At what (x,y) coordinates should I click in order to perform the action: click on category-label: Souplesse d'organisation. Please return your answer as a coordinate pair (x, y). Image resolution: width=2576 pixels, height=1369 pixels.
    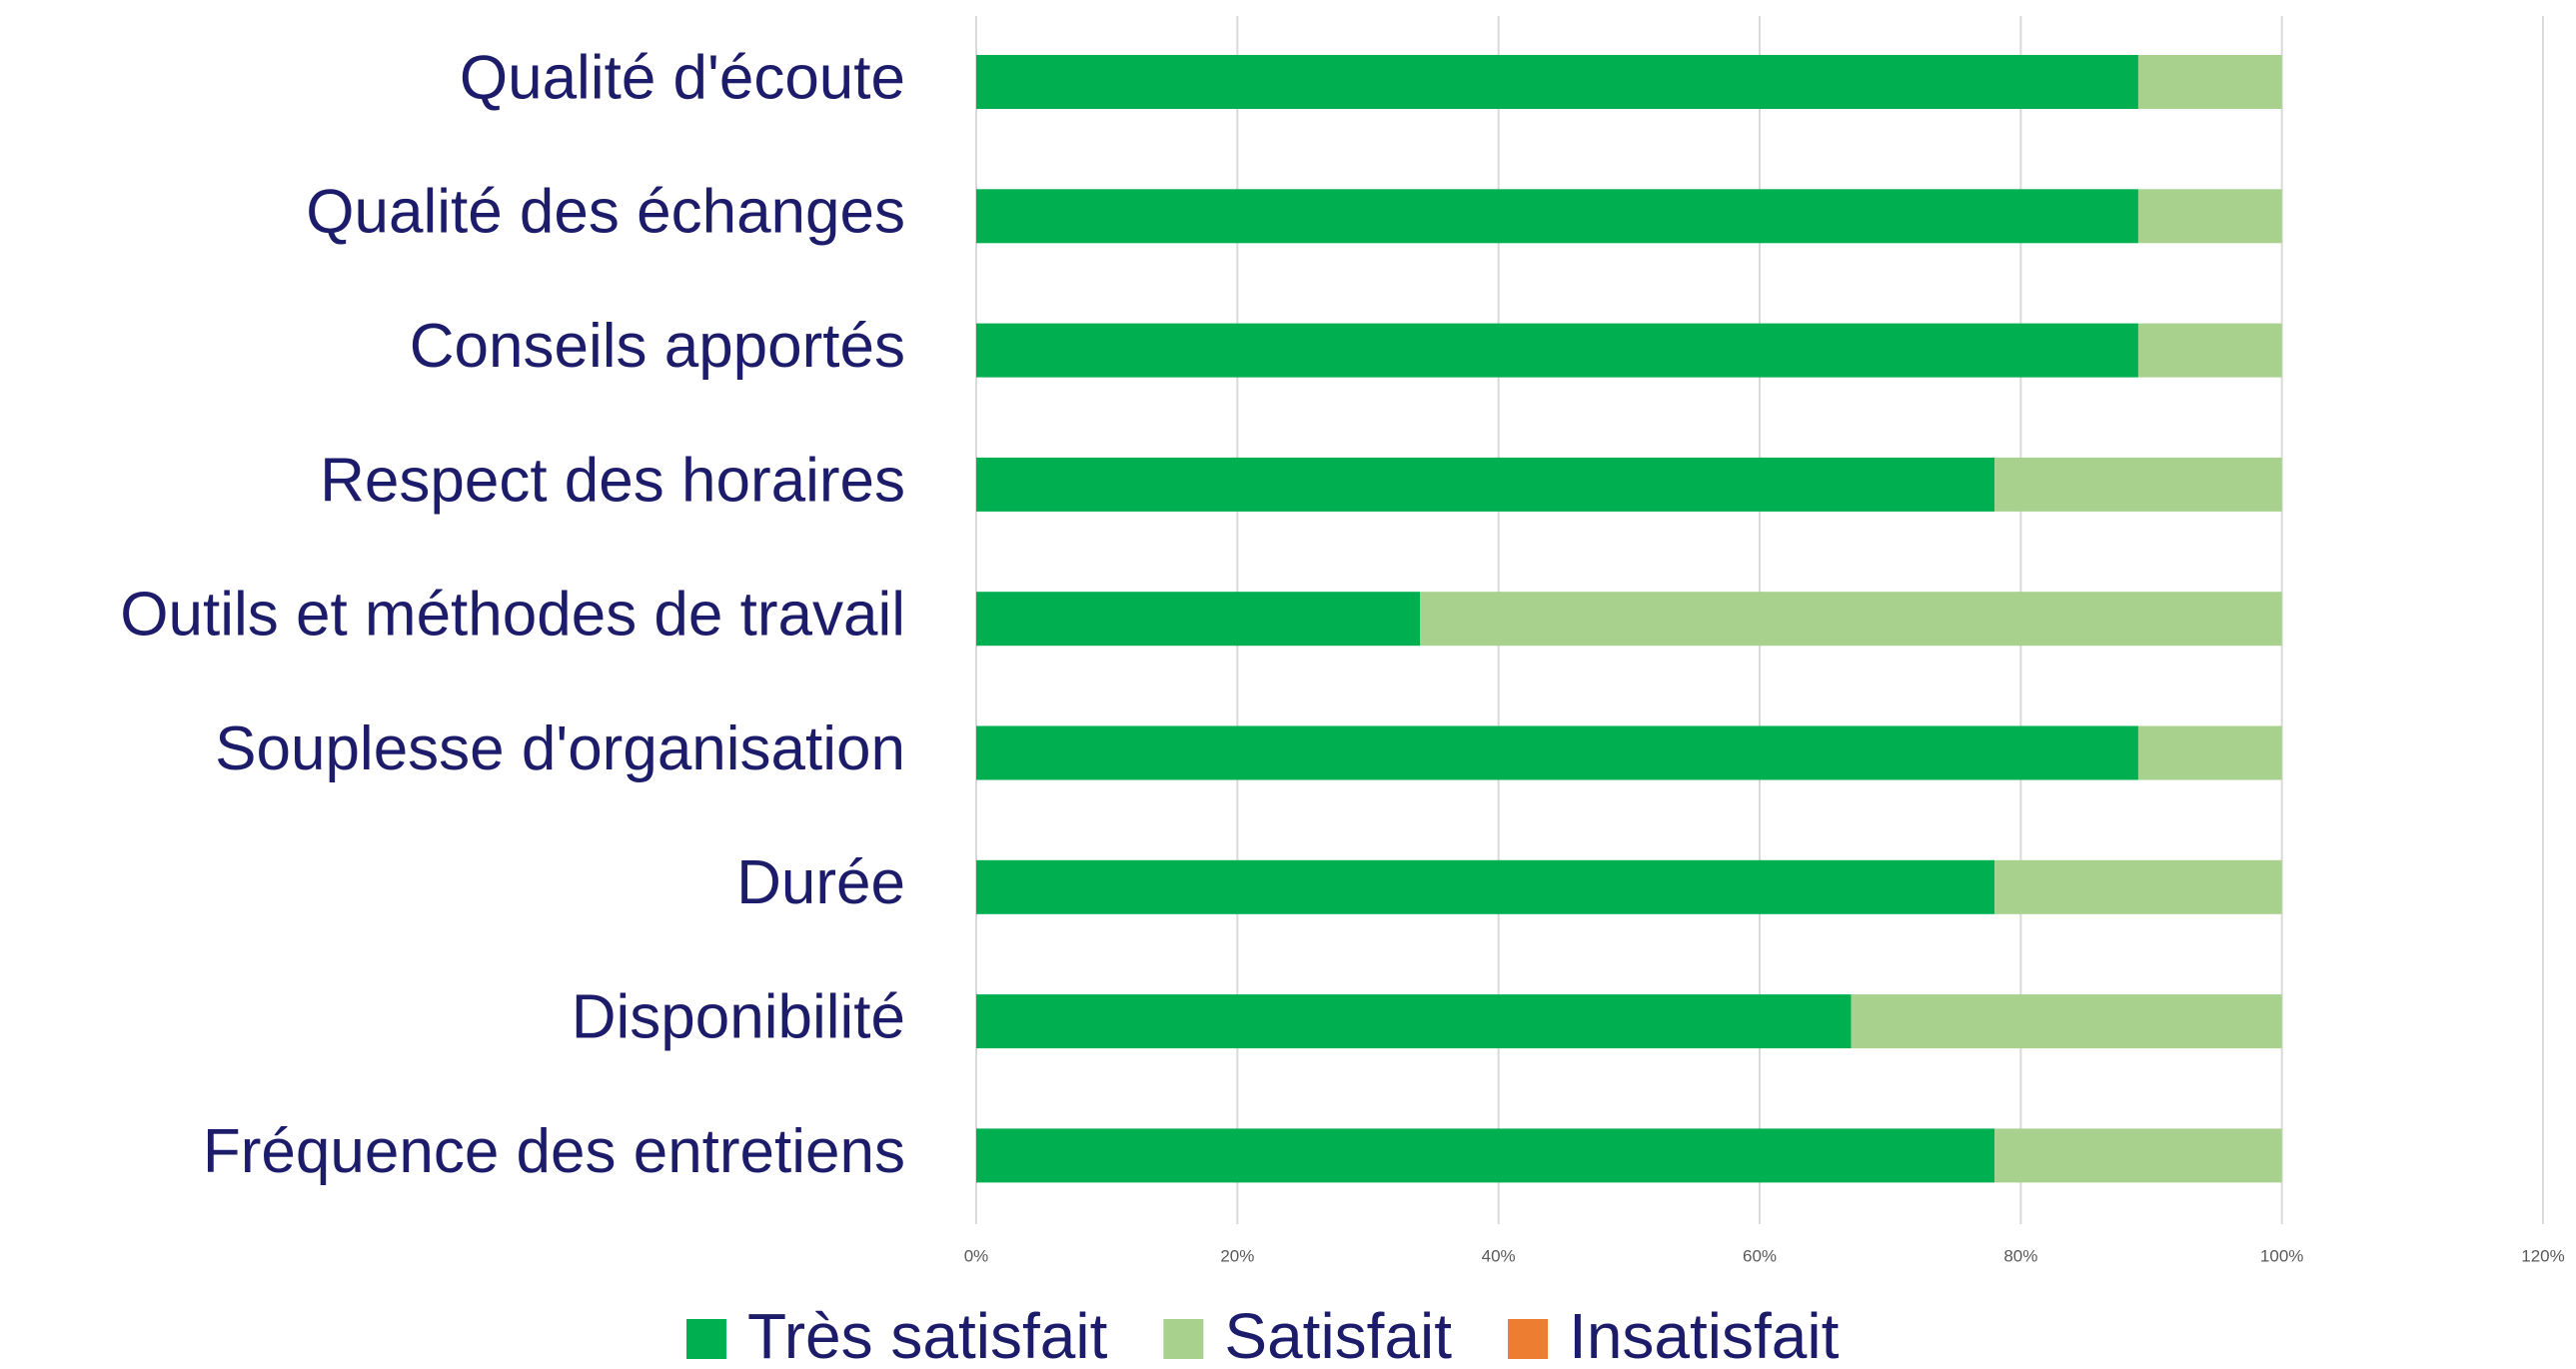
    Looking at the image, I should click on (560, 748).